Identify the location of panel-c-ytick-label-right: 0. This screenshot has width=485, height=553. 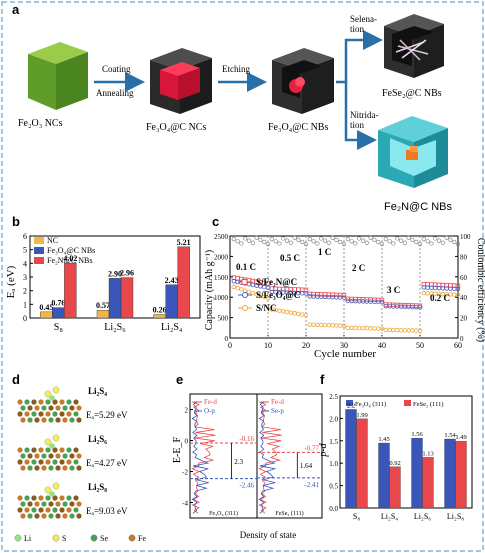
(462, 339).